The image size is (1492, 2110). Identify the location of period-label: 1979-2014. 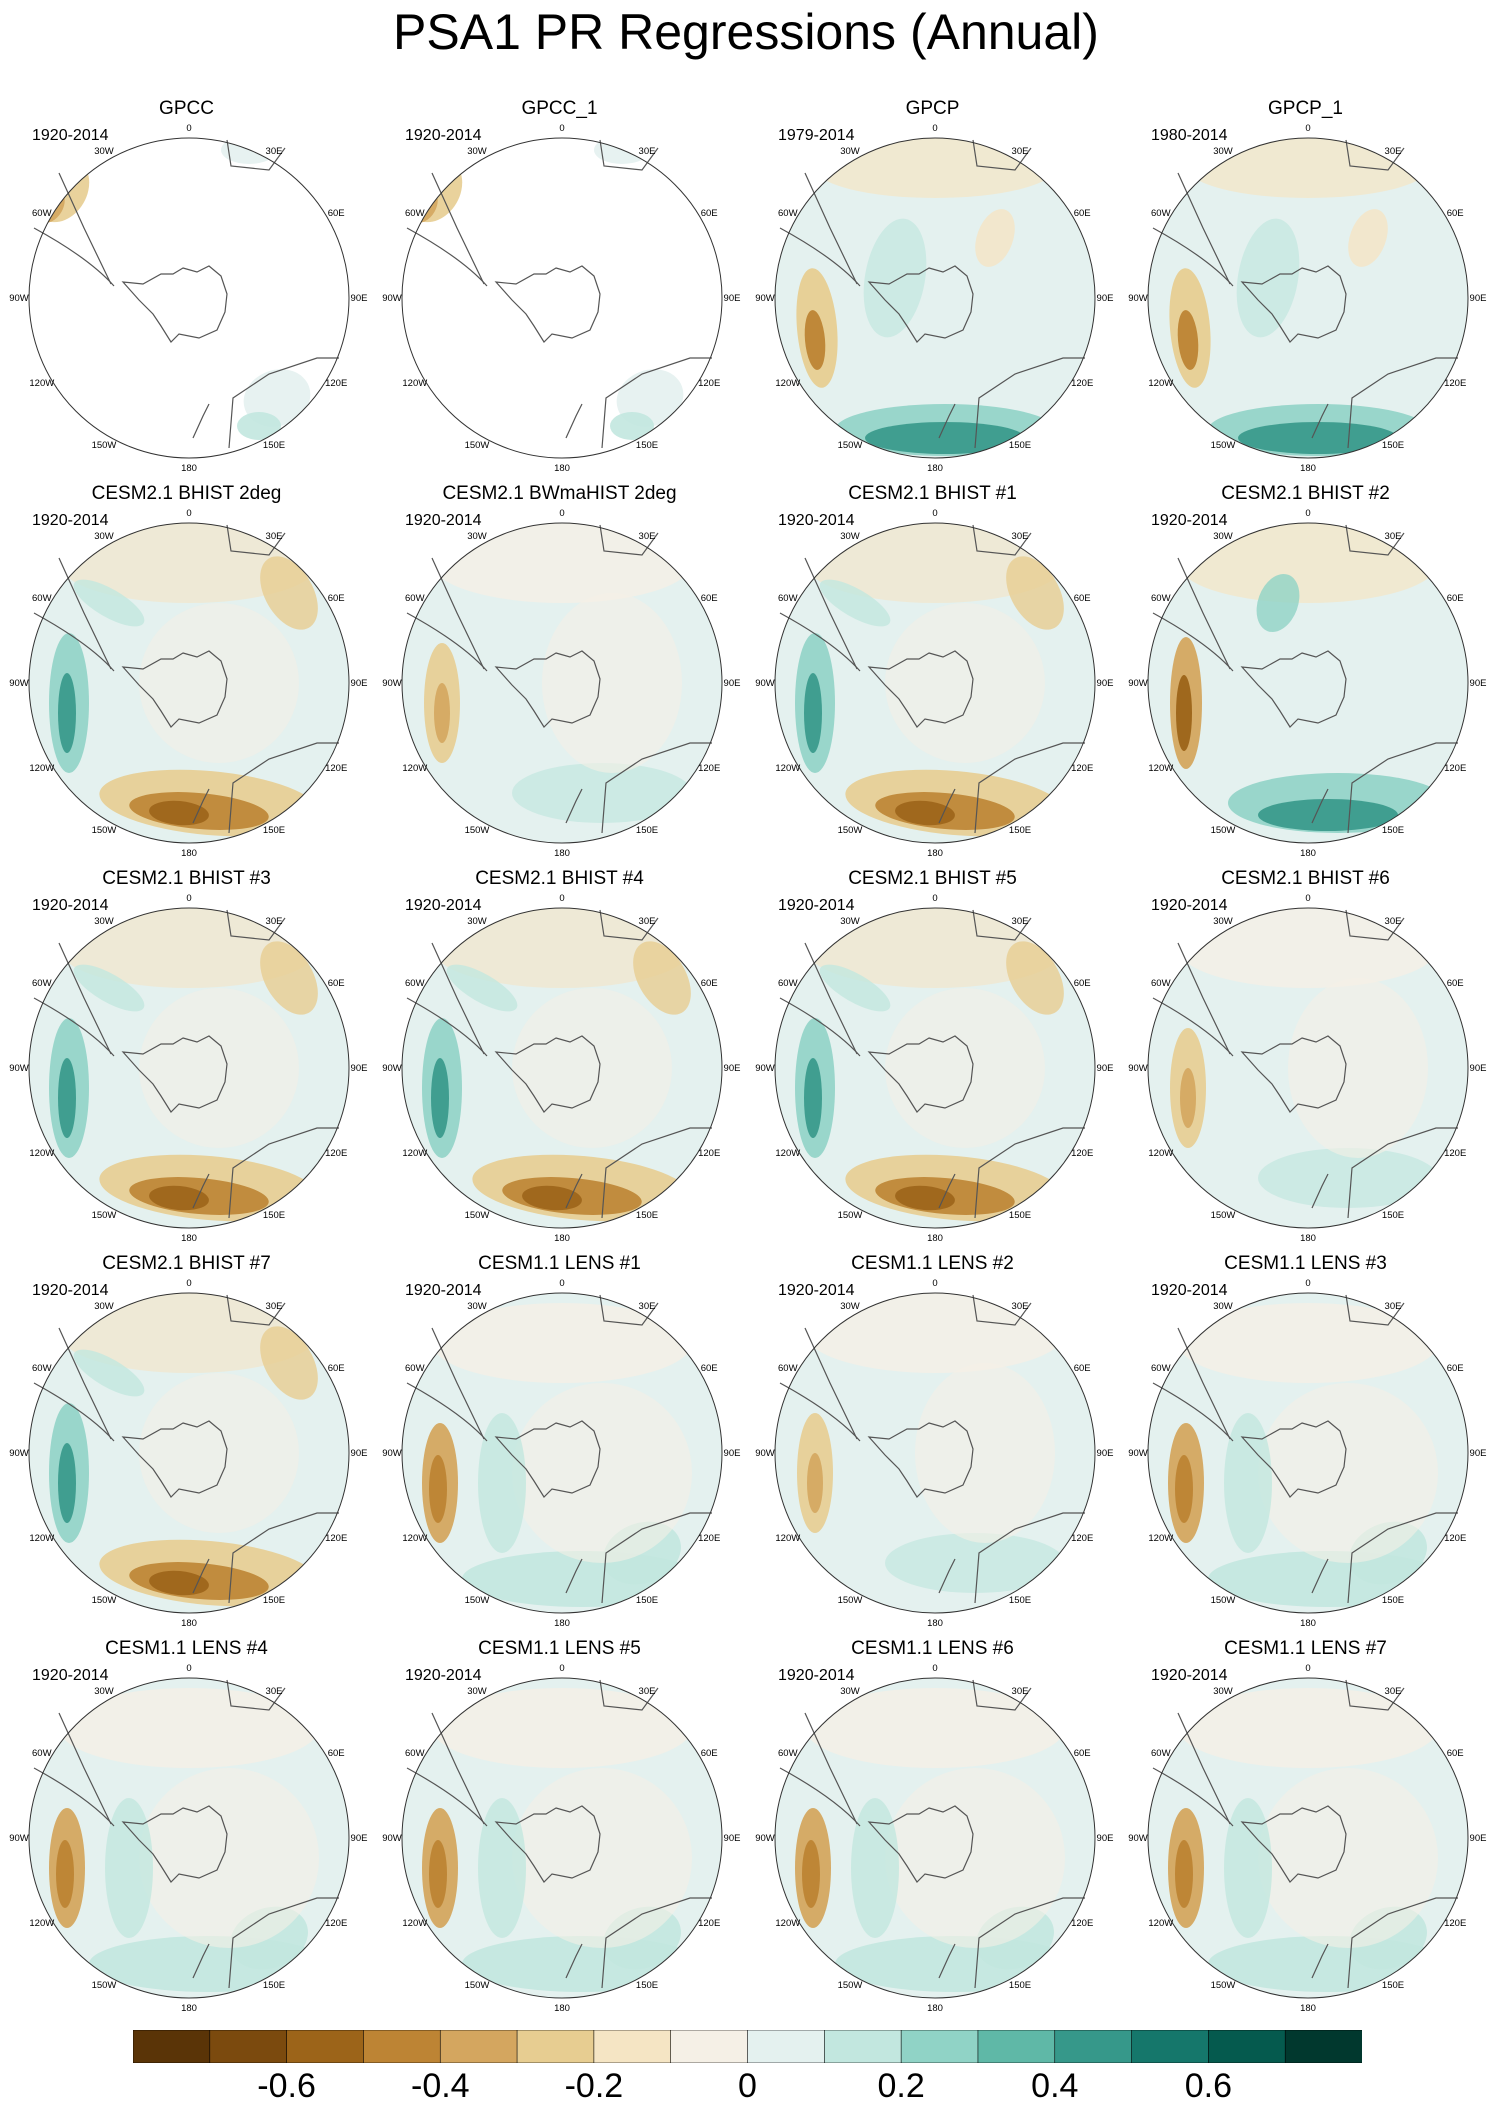
(816, 135).